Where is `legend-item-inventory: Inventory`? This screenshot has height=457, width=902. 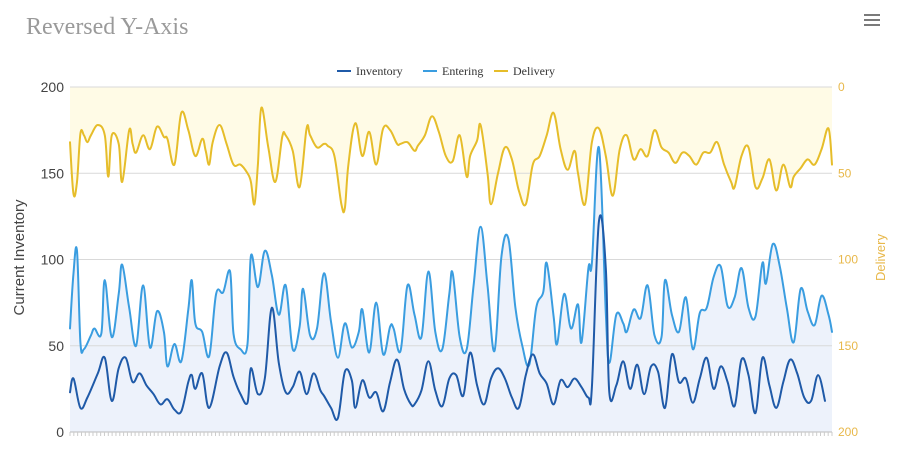 legend-item-inventory: Inventory is located at coordinates (370, 71).